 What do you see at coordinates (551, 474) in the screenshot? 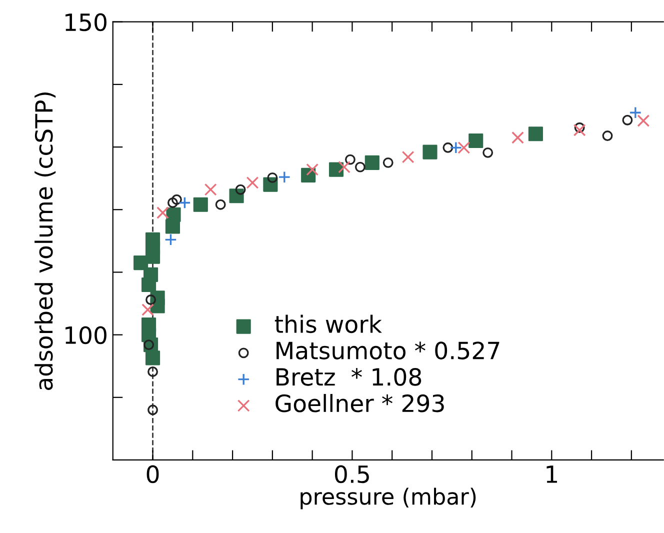
I see `x-tick-label: 1` at bounding box center [551, 474].